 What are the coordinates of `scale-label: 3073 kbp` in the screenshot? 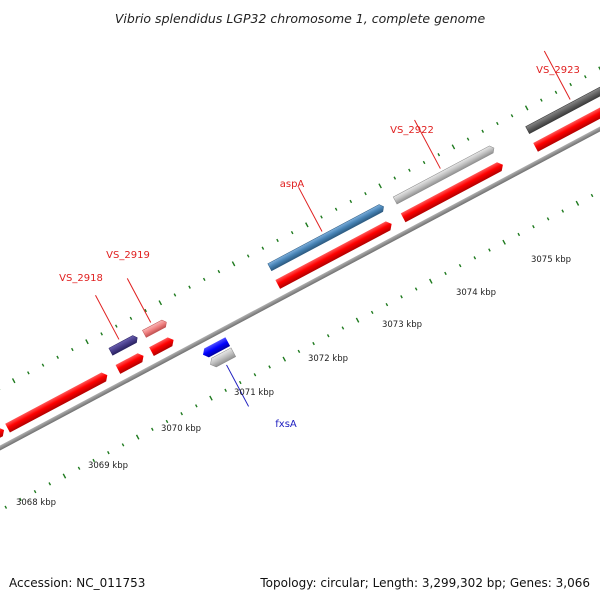 It's located at (402, 325).